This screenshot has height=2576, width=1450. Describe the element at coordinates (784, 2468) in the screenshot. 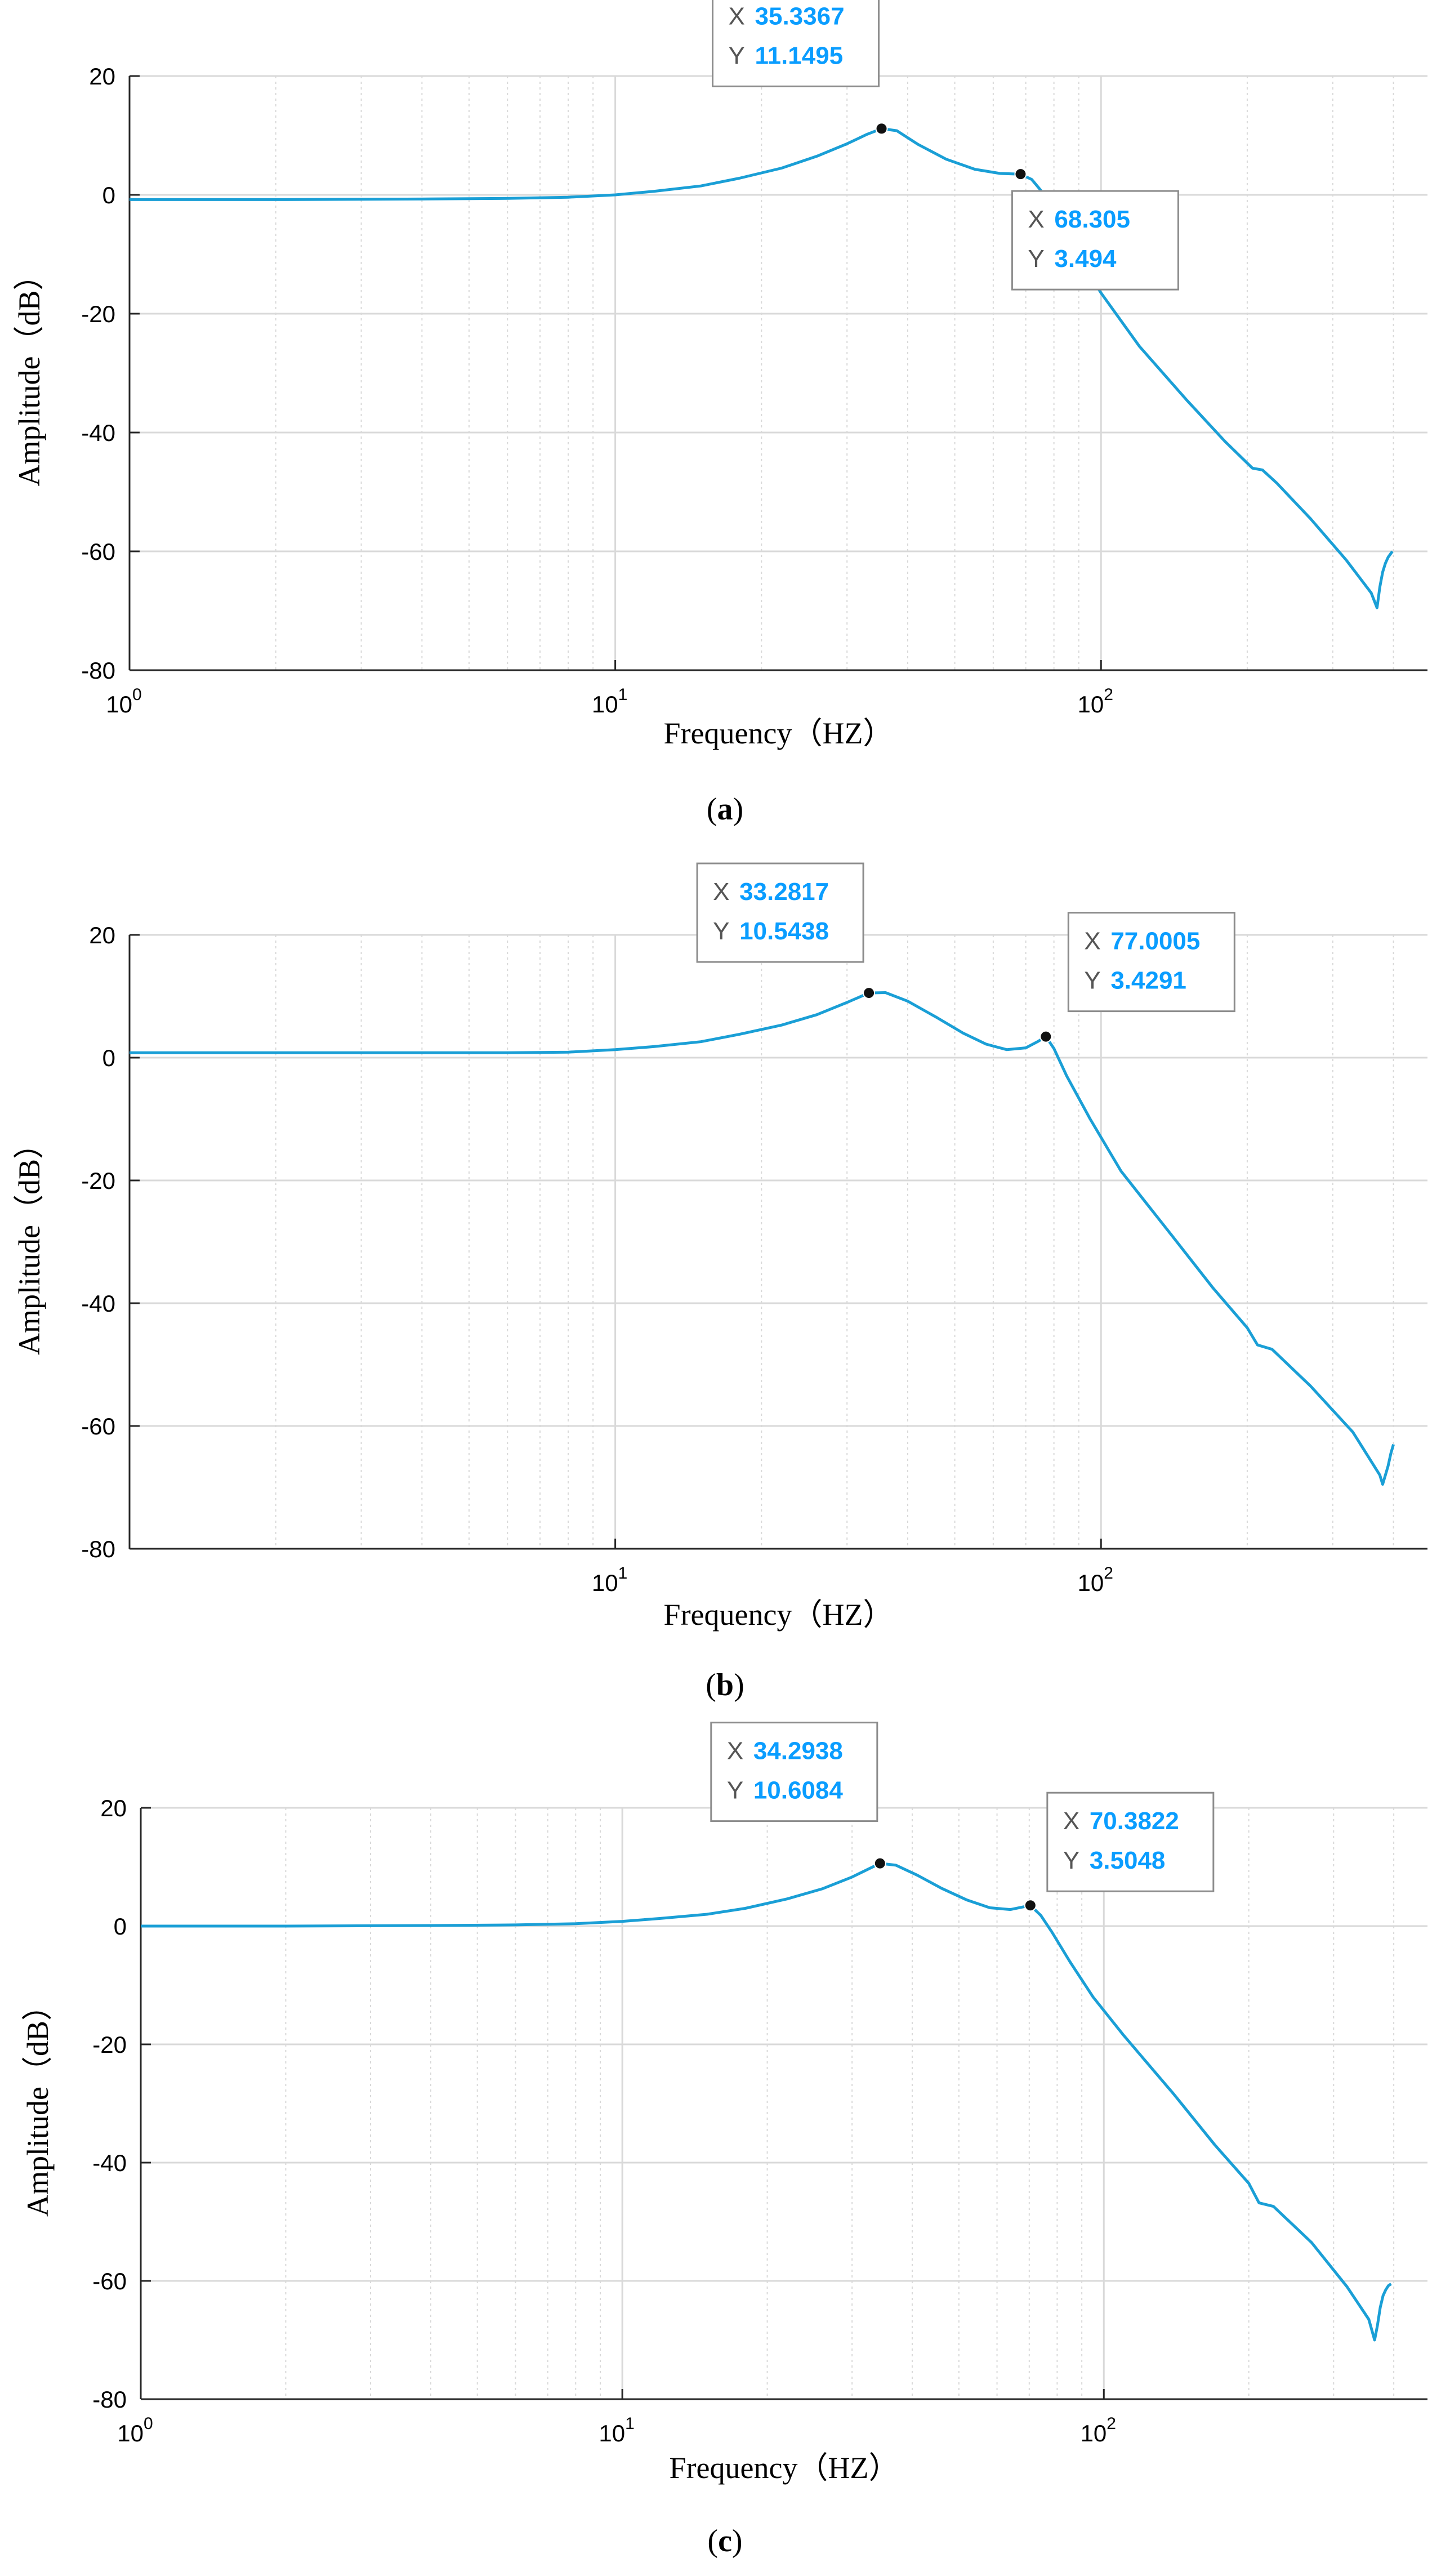

I see `chart-c-xlabel: Frequency（HZ）` at that location.